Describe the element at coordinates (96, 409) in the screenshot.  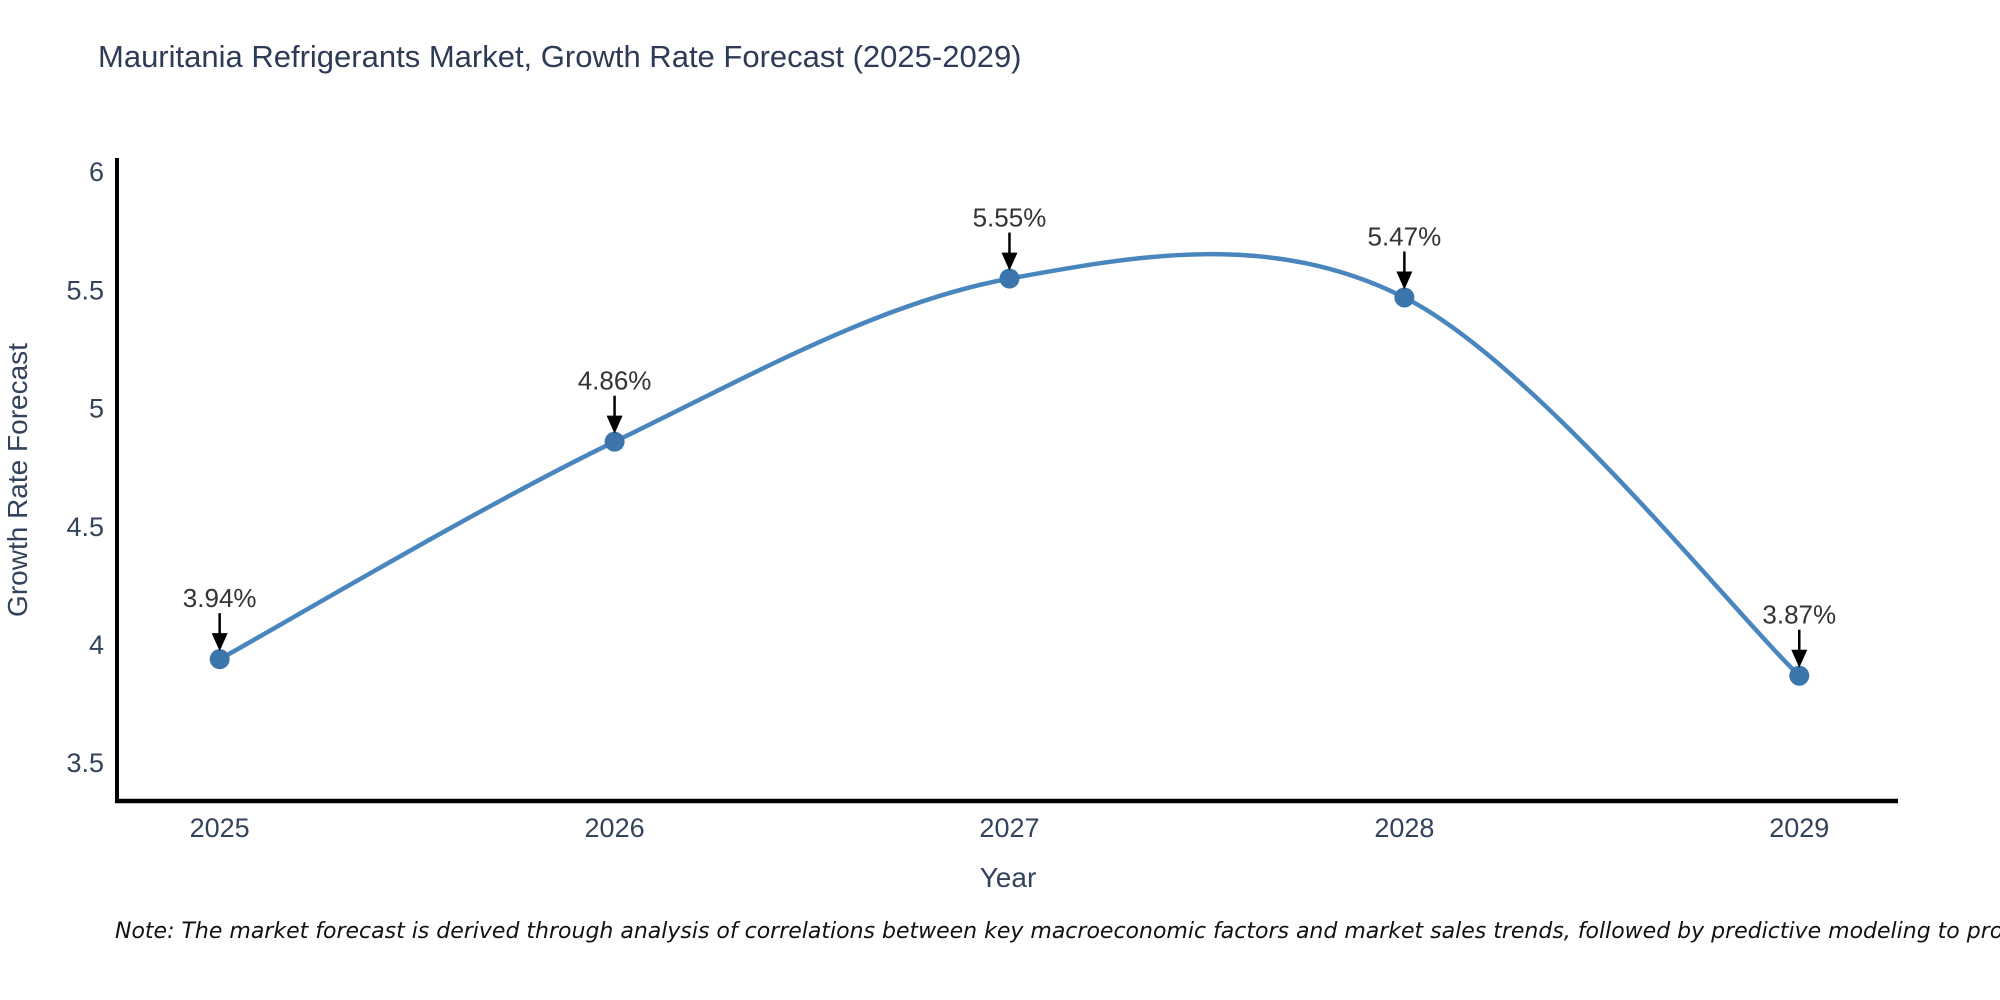
I see `y-tick-label: 5` at that location.